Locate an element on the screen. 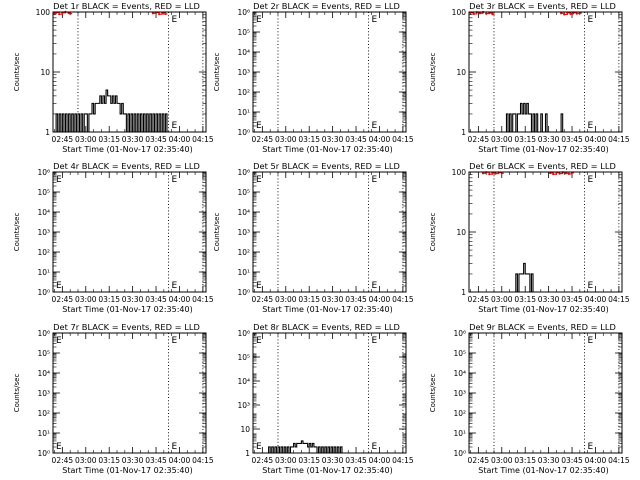  x-tick-label: 03:30 is located at coordinates (333, 299).